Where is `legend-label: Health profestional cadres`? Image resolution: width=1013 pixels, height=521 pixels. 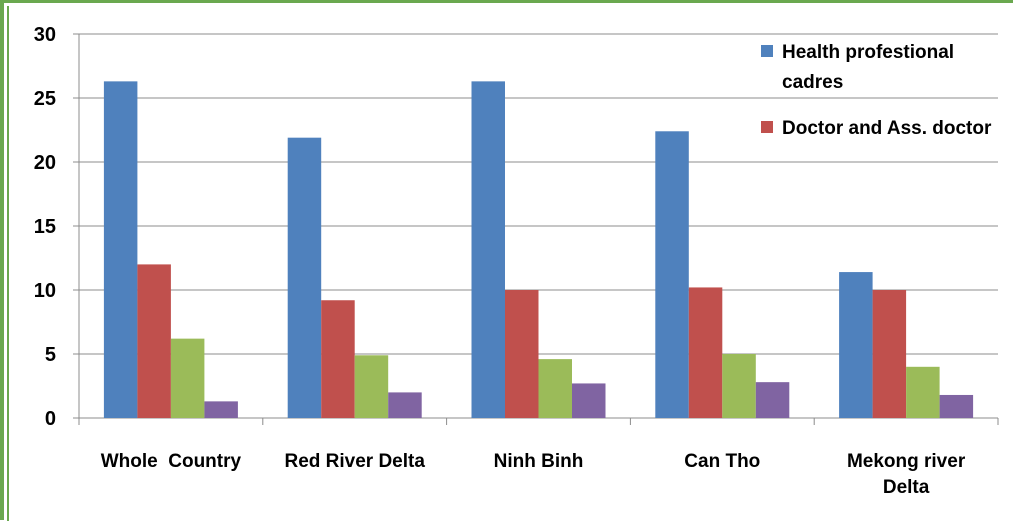
legend-label: Health profestional cadres is located at coordinates (868, 67).